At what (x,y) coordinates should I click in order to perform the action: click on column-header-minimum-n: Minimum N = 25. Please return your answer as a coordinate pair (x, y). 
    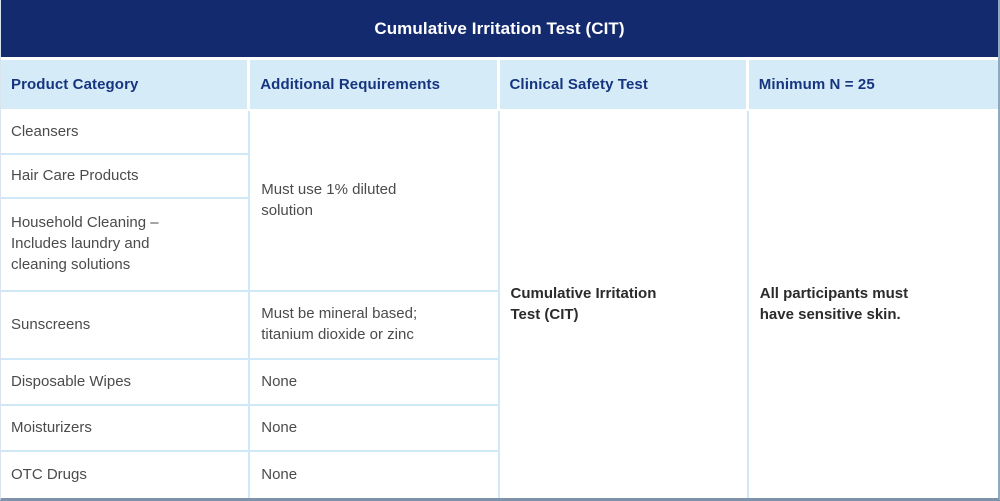
    Looking at the image, I should click on (873, 85).